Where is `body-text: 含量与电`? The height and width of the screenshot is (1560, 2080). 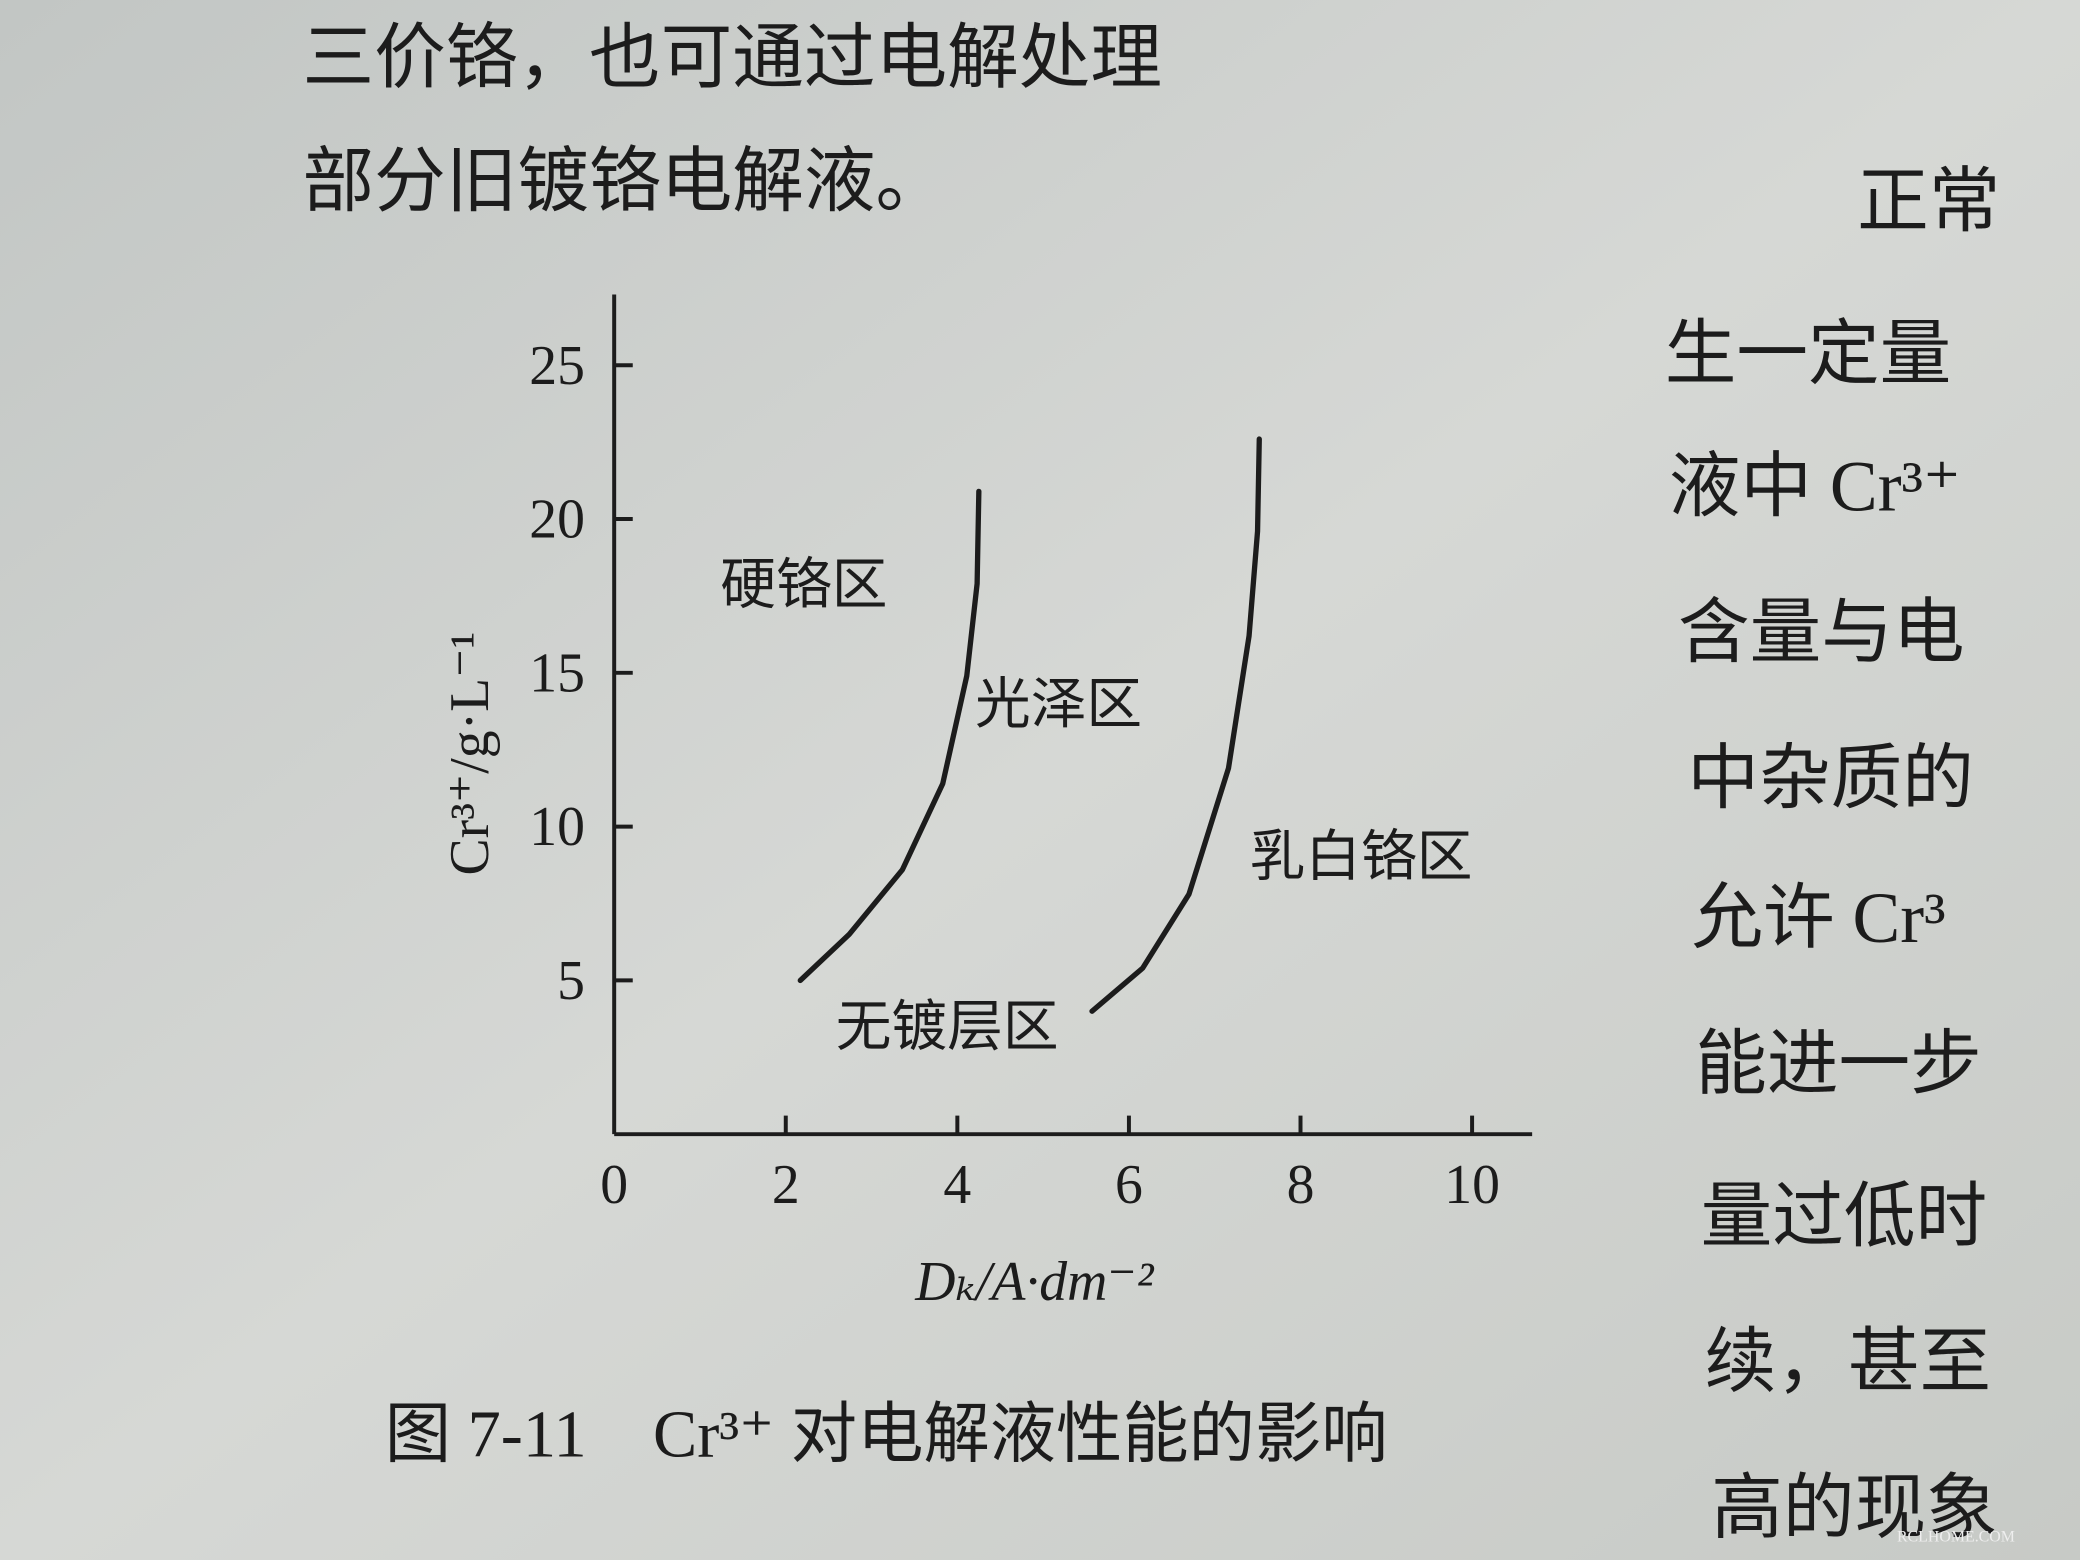 body-text: 含量与电 is located at coordinates (1821, 633).